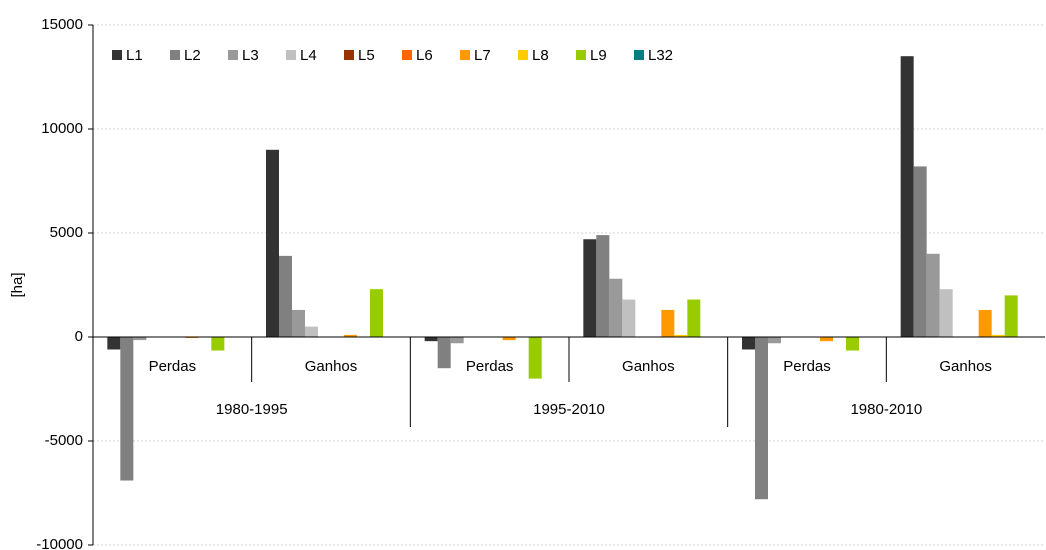 The image size is (1046, 550). What do you see at coordinates (62, 128) in the screenshot?
I see `y-tick-label: 10000` at bounding box center [62, 128].